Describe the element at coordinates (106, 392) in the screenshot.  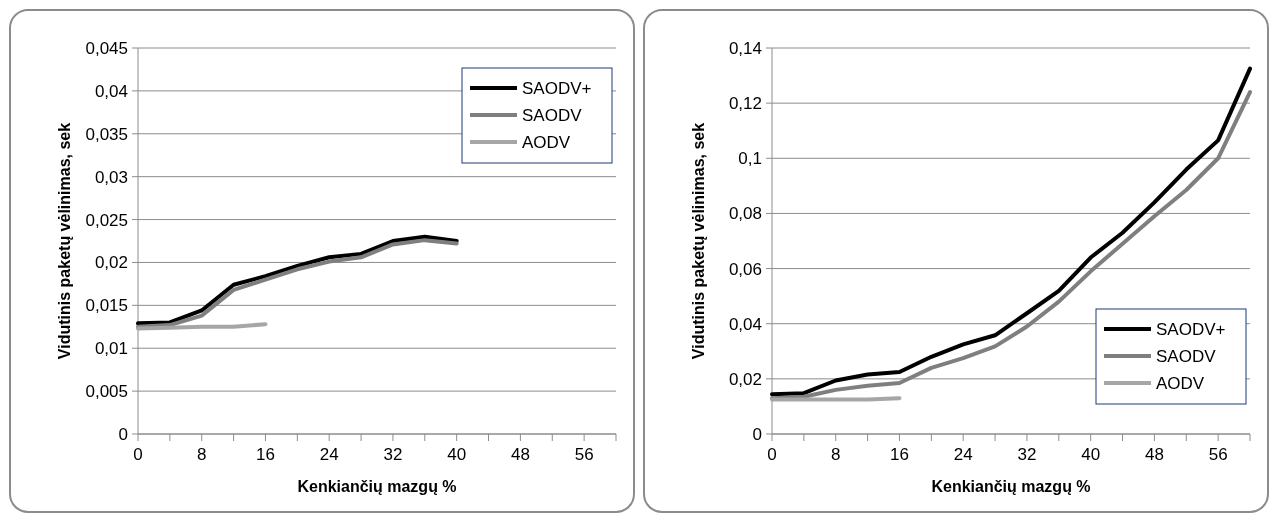
I see `y-tick-label: 0,005` at that location.